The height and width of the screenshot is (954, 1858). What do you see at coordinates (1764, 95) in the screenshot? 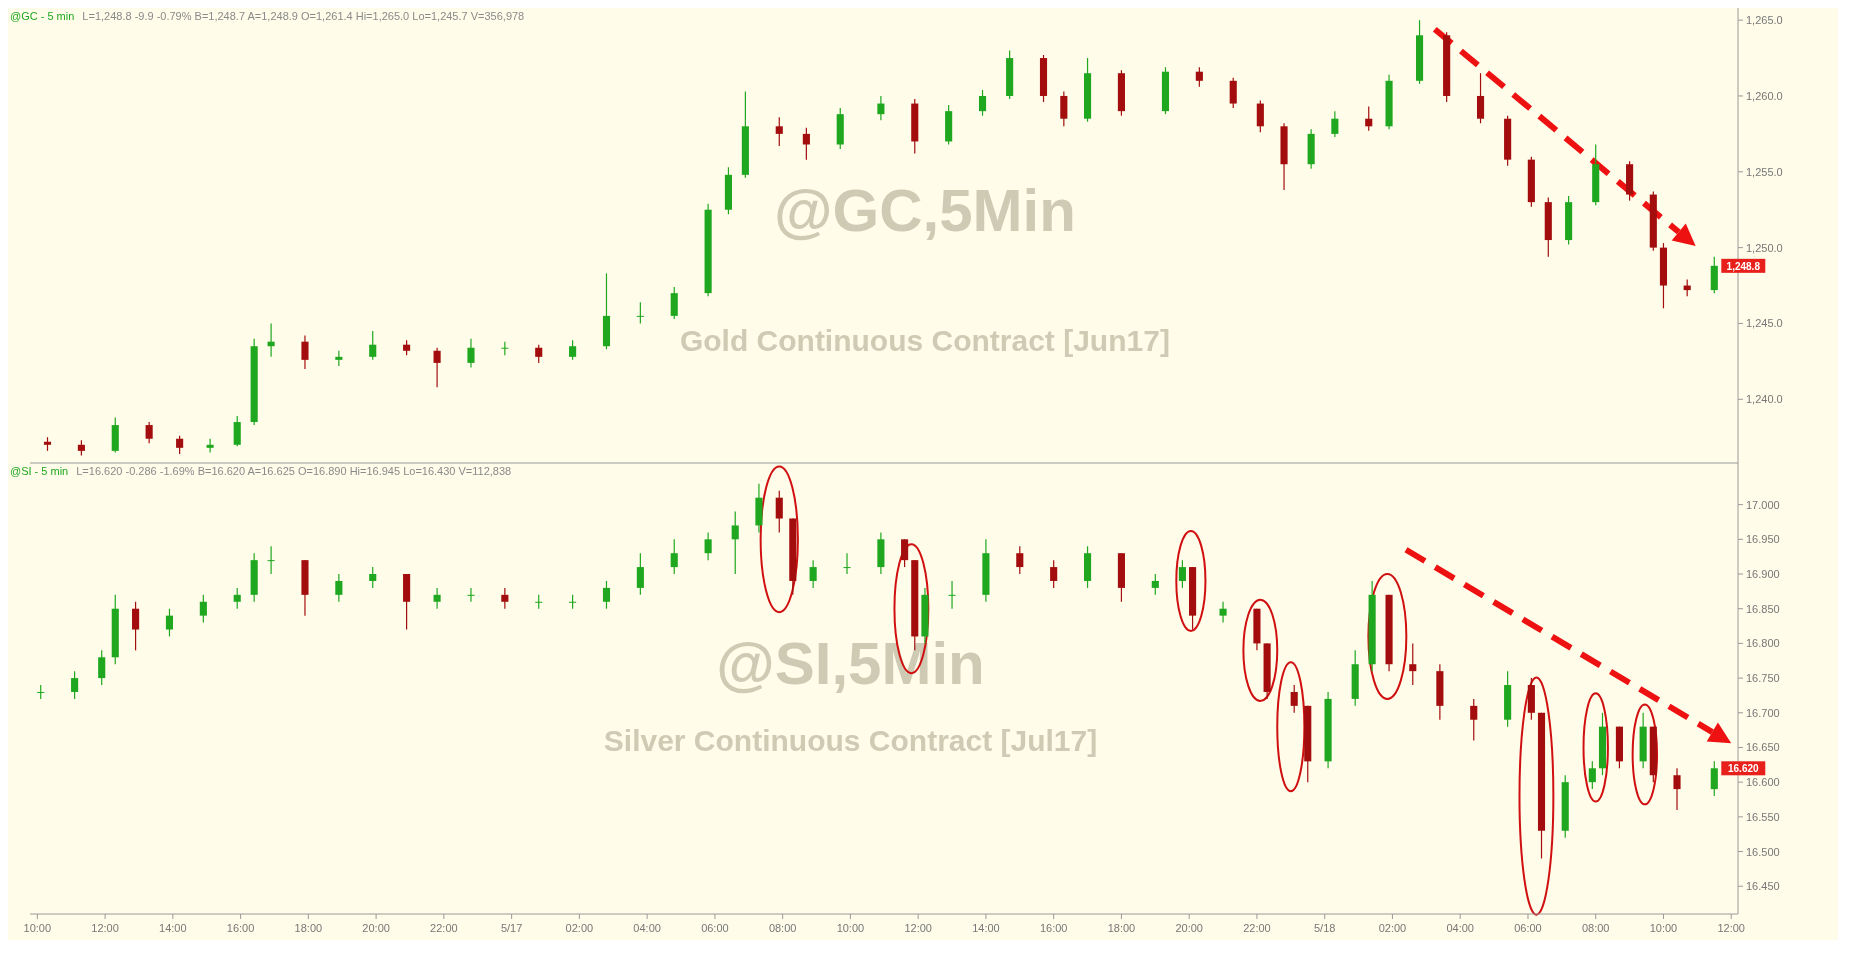
I see `y-tick-label: 1,260.0` at bounding box center [1764, 95].